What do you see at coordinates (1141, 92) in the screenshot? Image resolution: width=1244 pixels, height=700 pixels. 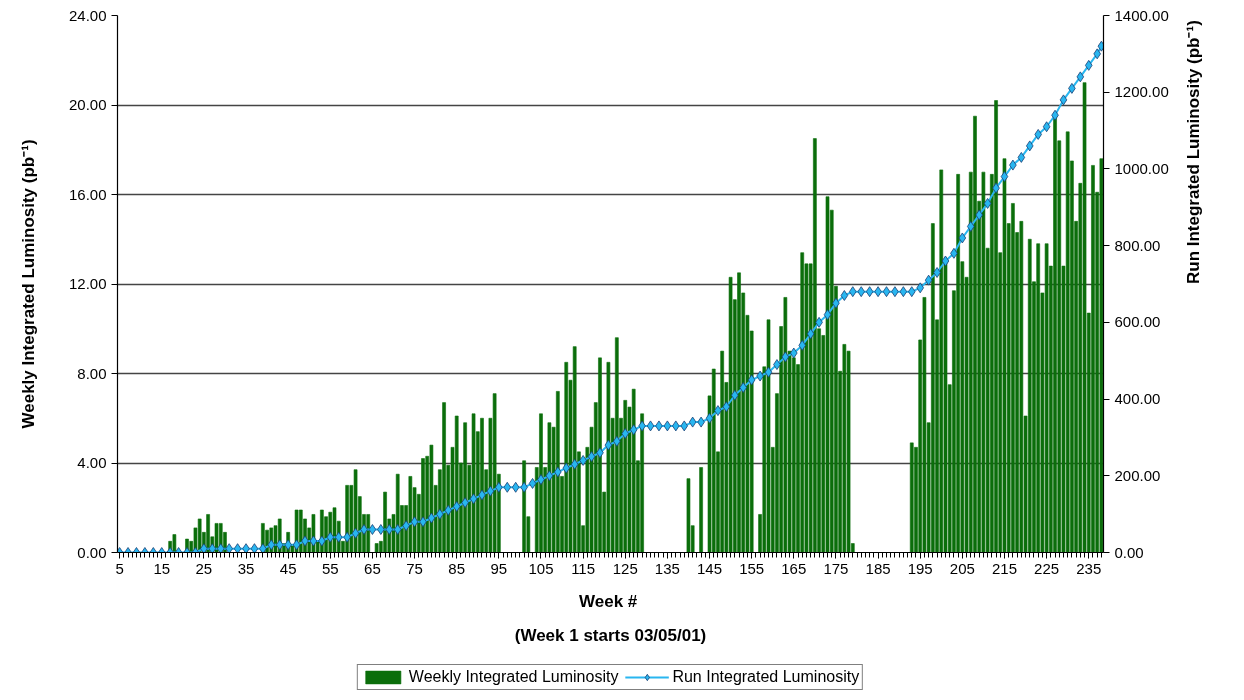 I see `y2-tick-label: 1200.00` at bounding box center [1141, 92].